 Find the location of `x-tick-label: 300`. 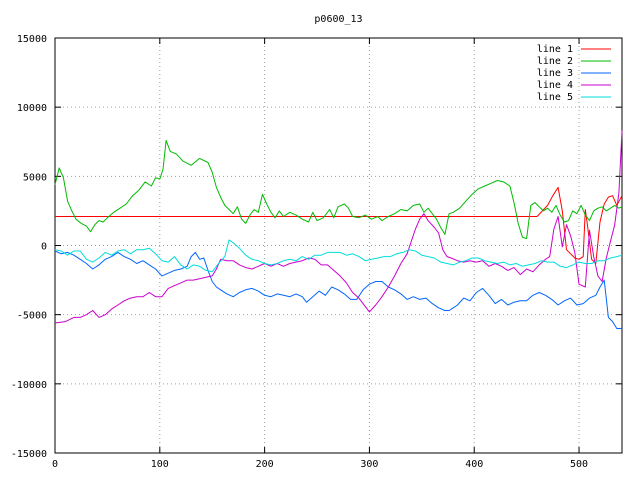

x-tick-label: 300 is located at coordinates (369, 464).